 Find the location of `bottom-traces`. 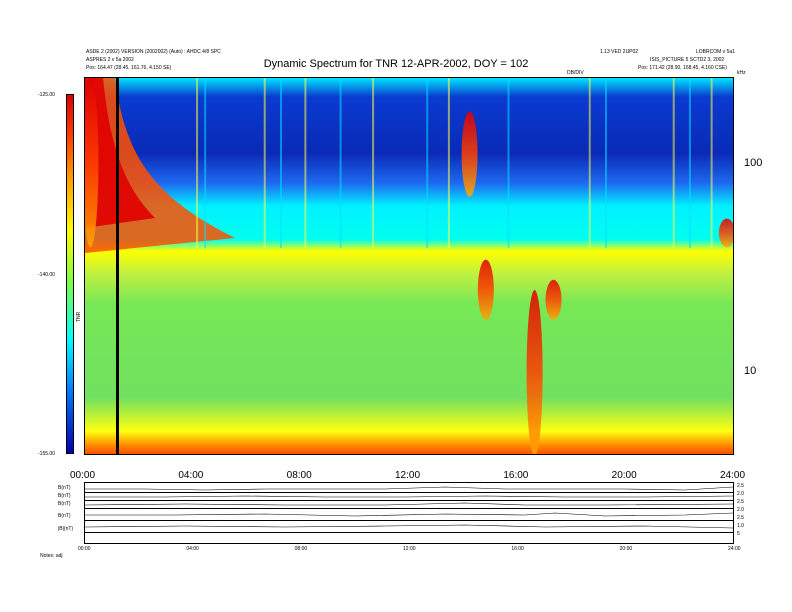

bottom-traces is located at coordinates (409, 507).